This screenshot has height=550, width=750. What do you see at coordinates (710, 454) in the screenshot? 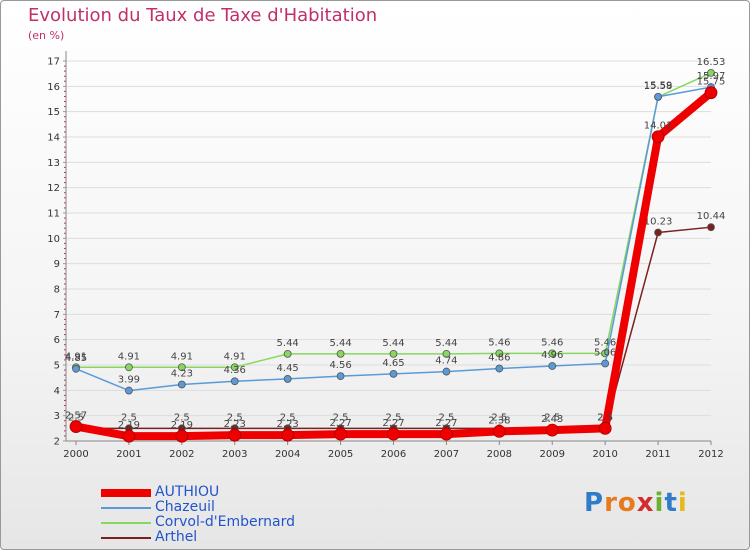
I see `x-tick-label: 2012` at bounding box center [710, 454].